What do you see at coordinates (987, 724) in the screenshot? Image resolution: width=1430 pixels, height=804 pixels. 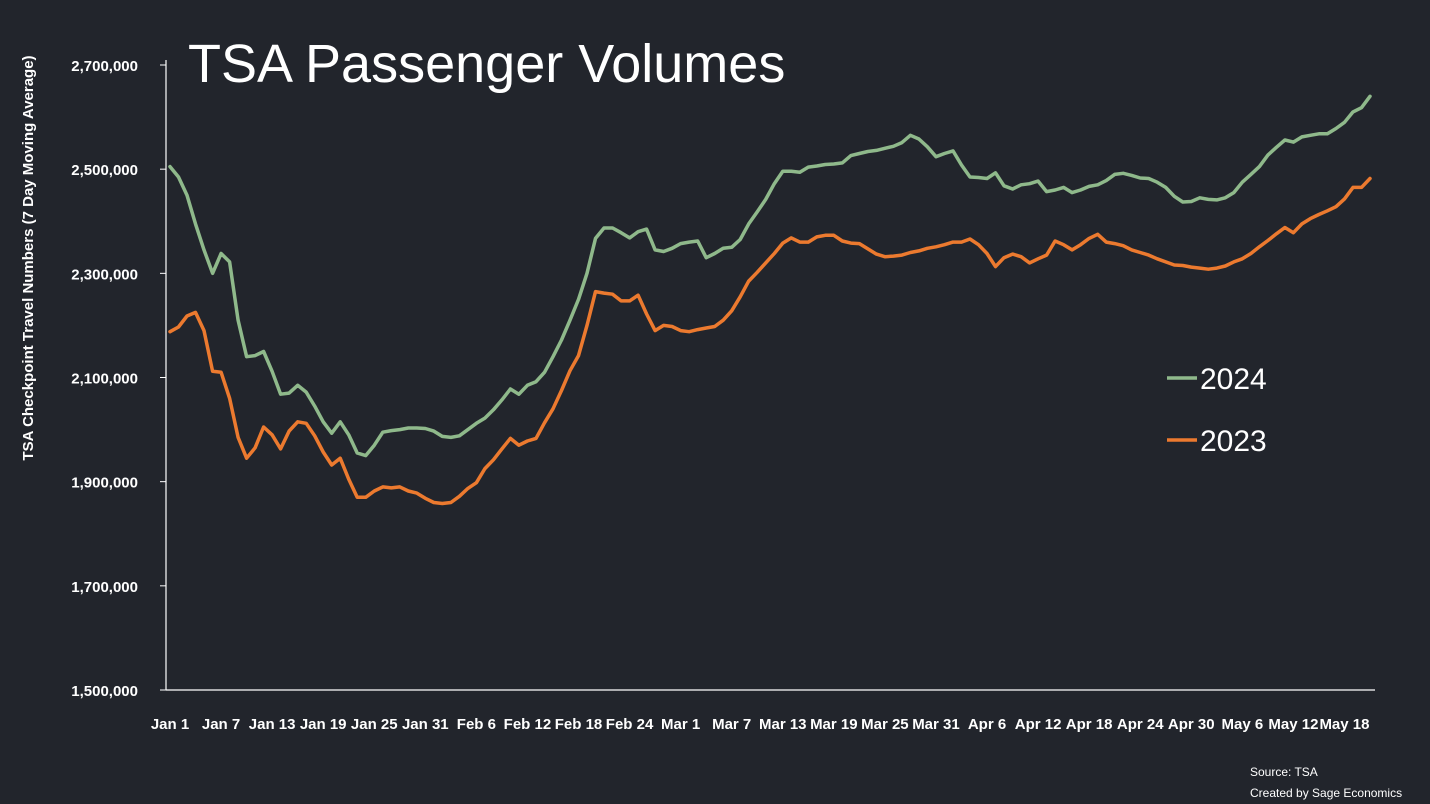 I see `x-tick-label: Apr 6` at bounding box center [987, 724].